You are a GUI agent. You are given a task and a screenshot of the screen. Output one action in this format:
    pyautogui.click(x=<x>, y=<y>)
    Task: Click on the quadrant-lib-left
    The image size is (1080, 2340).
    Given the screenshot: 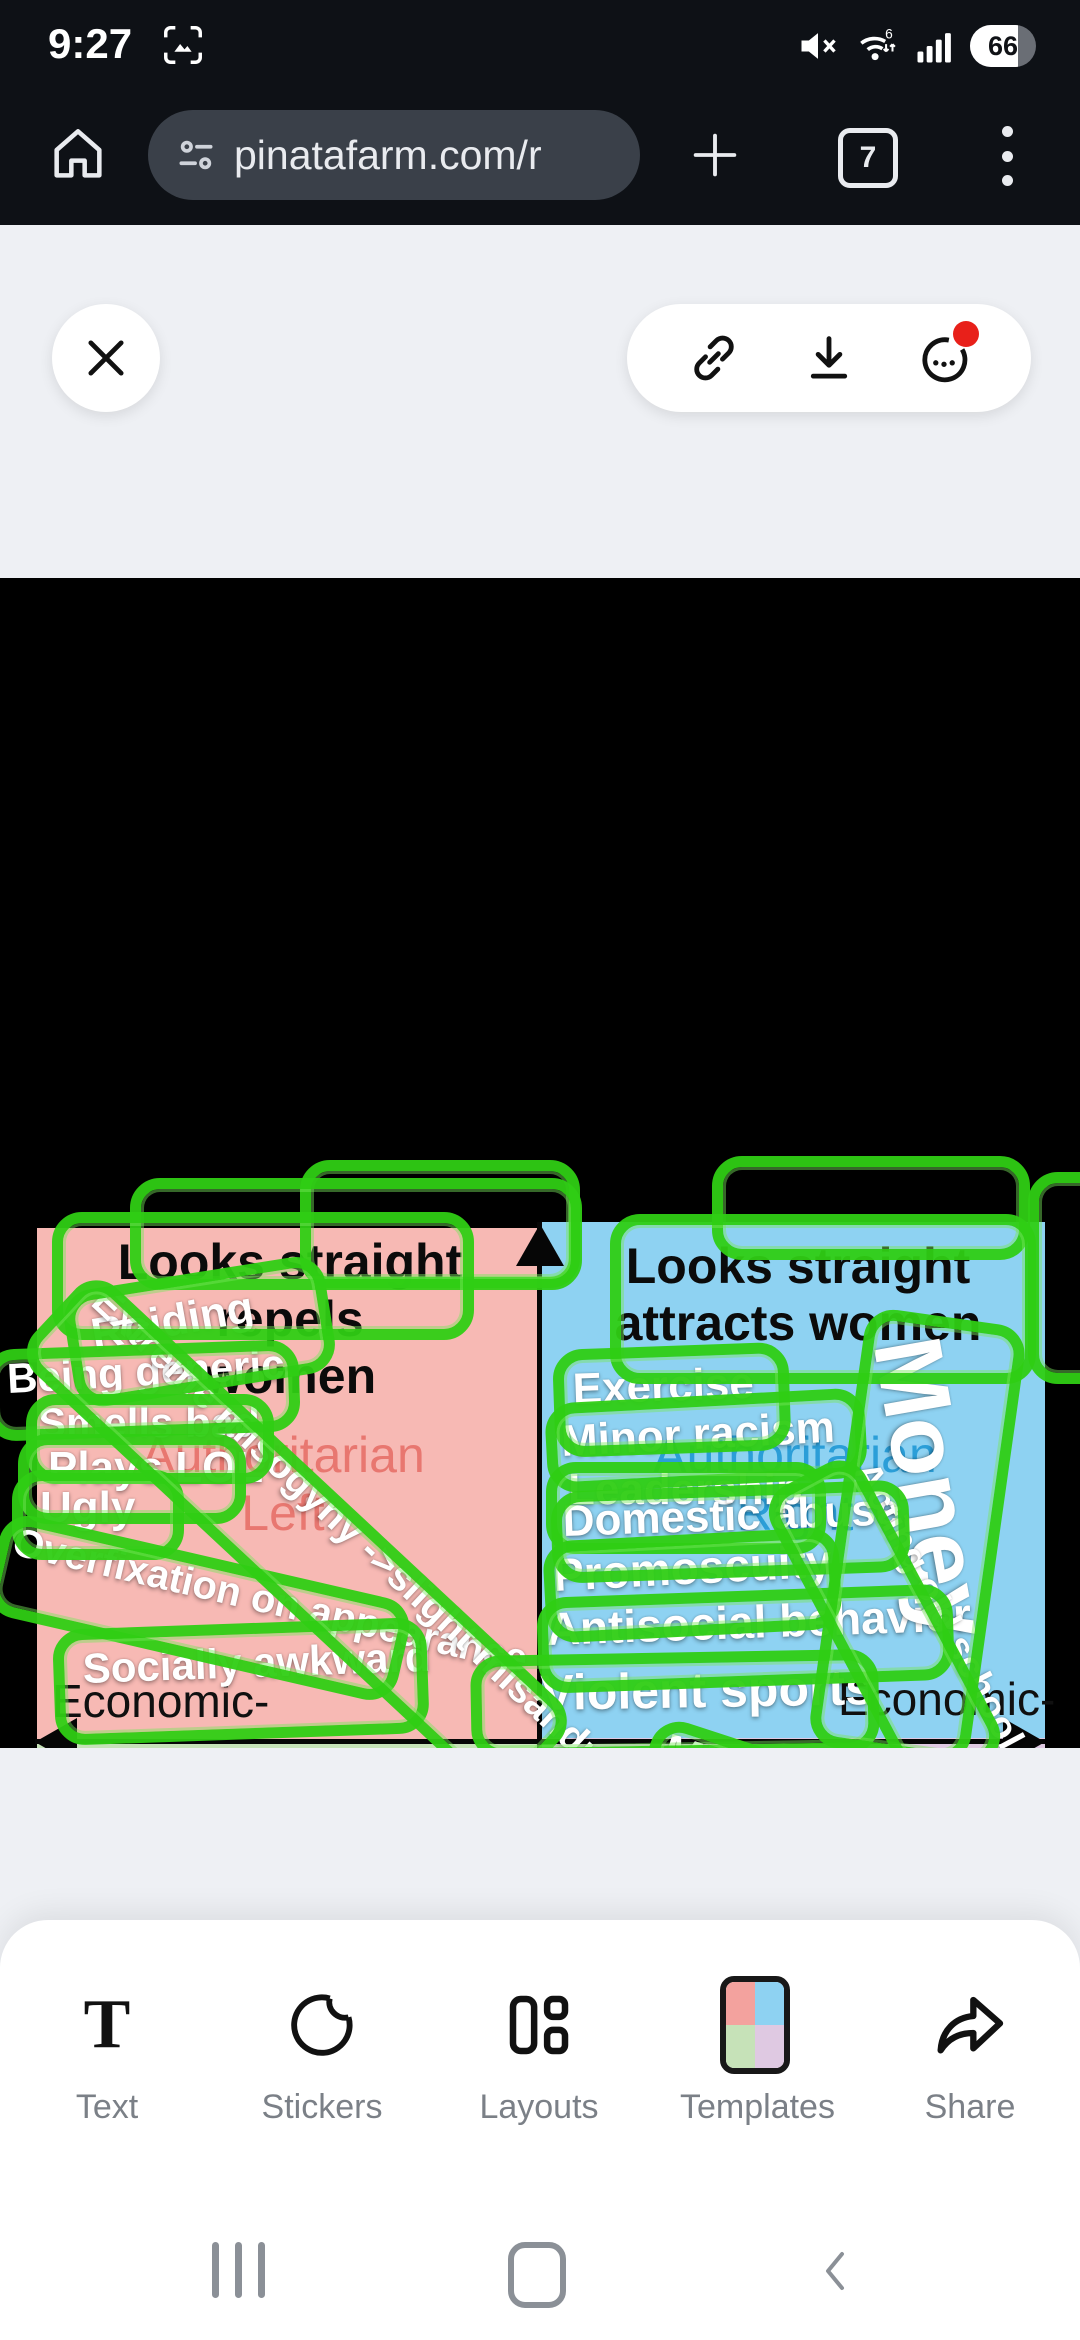 What is the action you would take?
    pyautogui.click(x=288, y=1744)
    